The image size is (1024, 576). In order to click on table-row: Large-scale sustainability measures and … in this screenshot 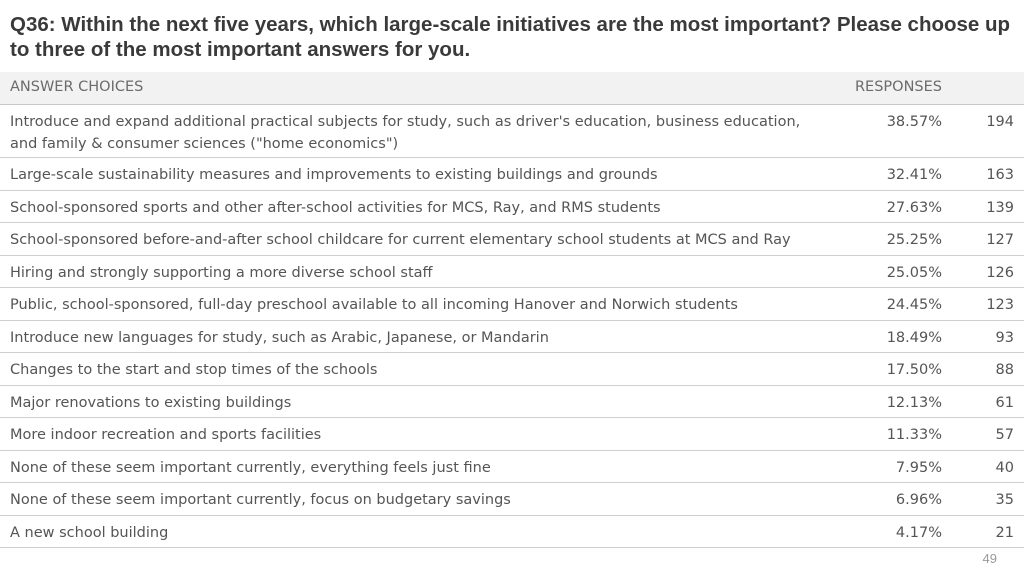, I will do `click(512, 174)`.